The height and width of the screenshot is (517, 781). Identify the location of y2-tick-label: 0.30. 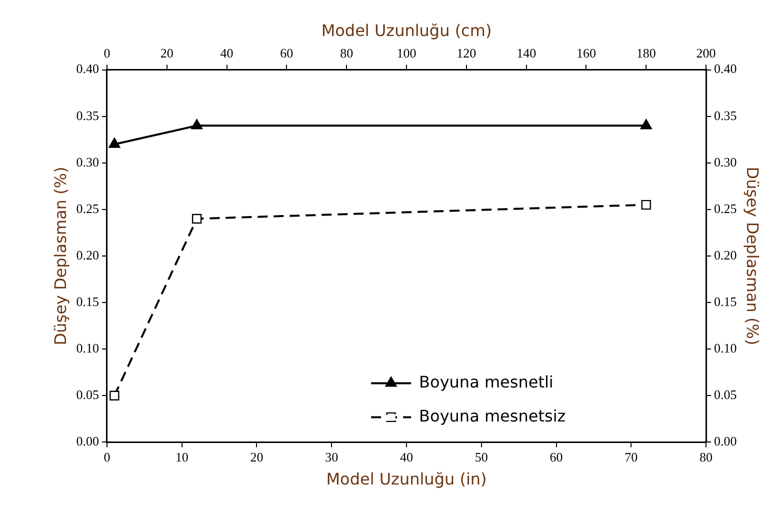
(725, 162).